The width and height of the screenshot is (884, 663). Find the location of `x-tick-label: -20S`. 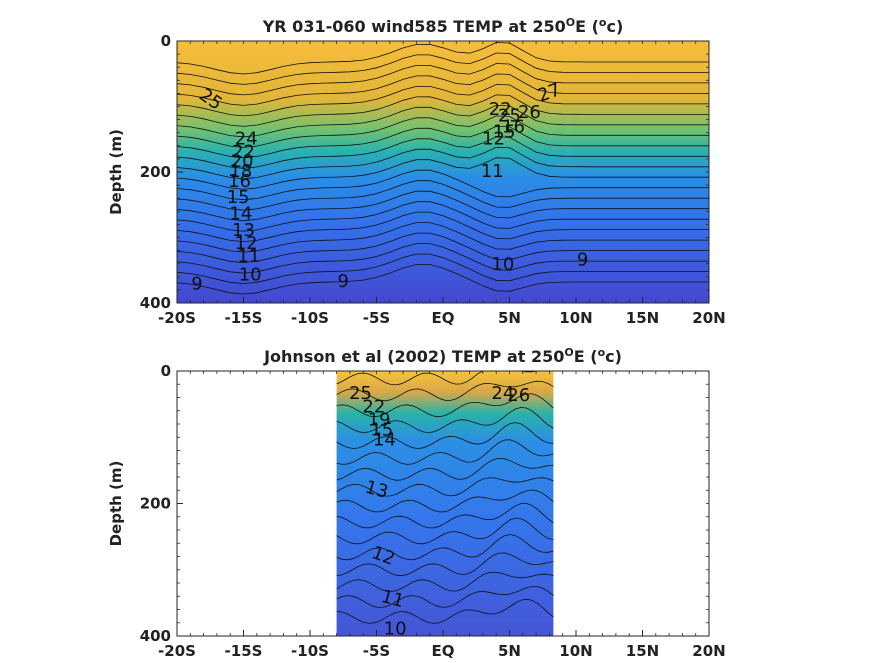

x-tick-label: -20S is located at coordinates (177, 318).